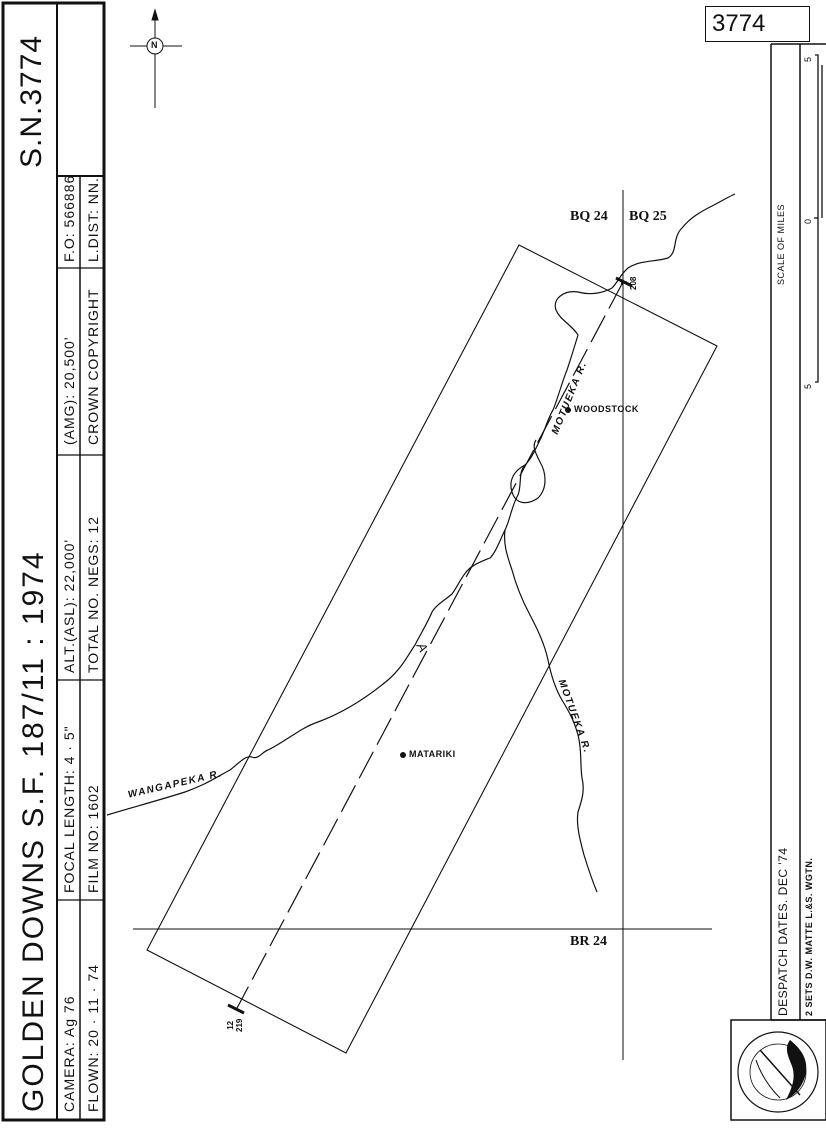 This screenshot has width=826, height=1146. I want to click on scale-tick-left-container: 5, so click(808, 391).